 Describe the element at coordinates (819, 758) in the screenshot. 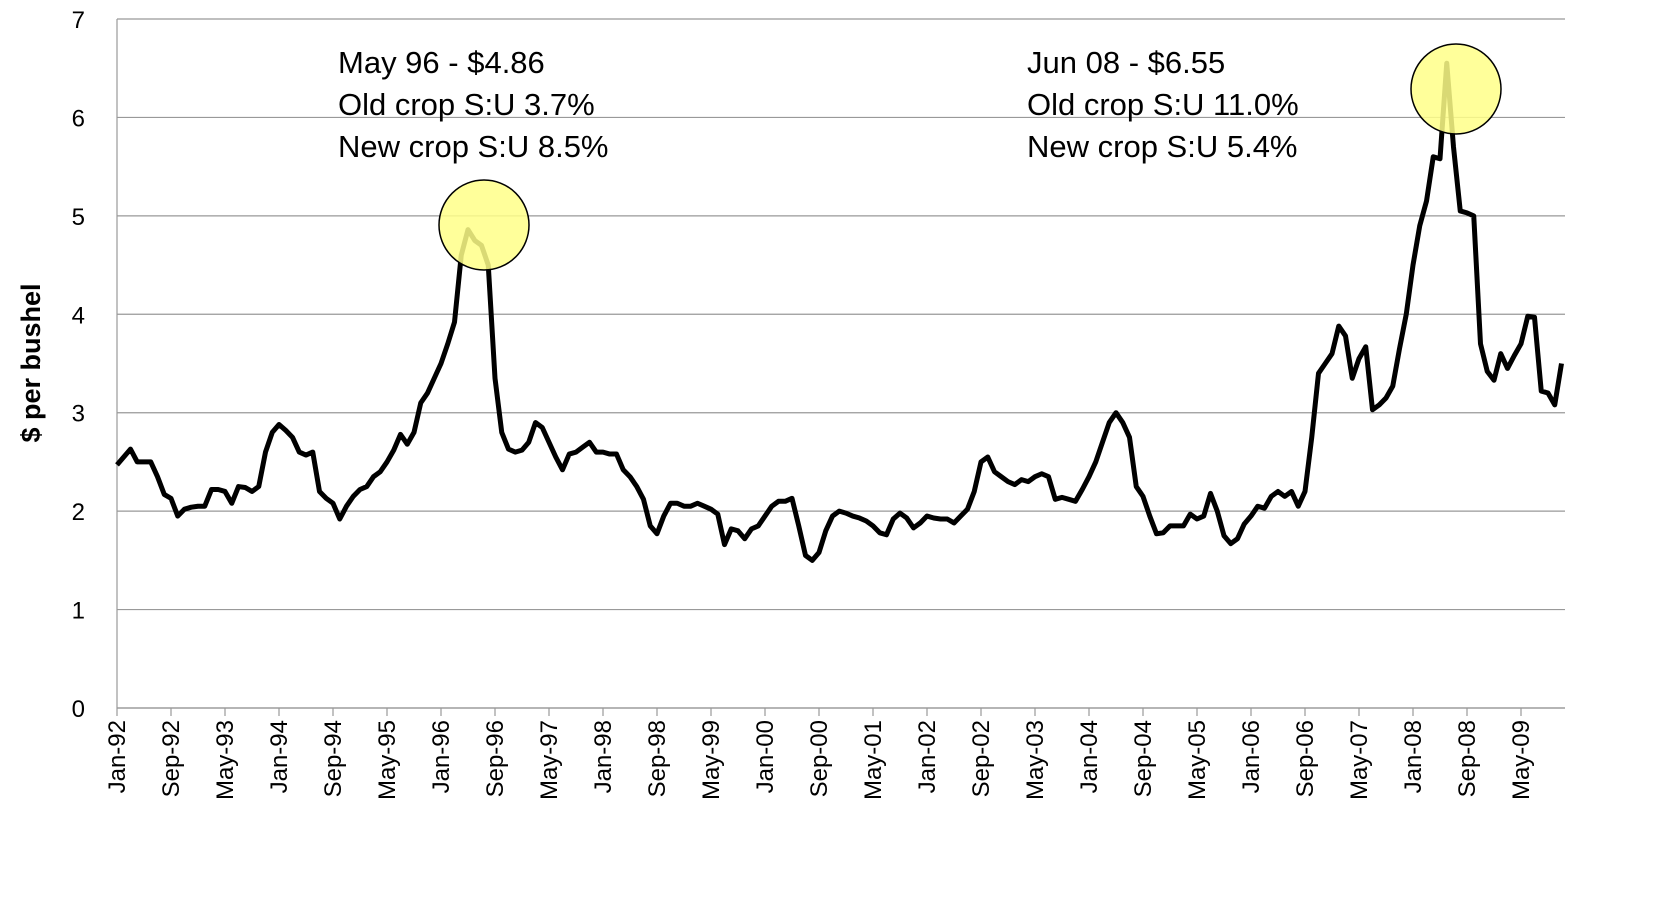

I see `x-tick-label: Sep-00` at that location.